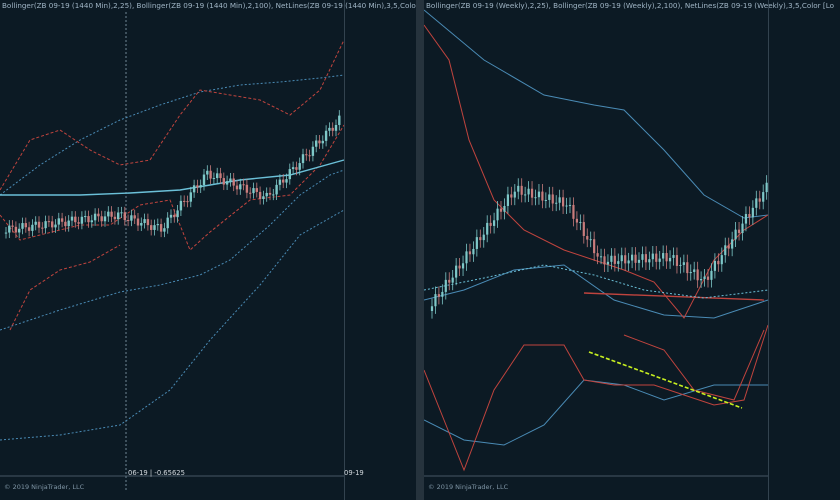  What do you see at coordinates (380, 250) in the screenshot?
I see `daily-price-axis` at bounding box center [380, 250].